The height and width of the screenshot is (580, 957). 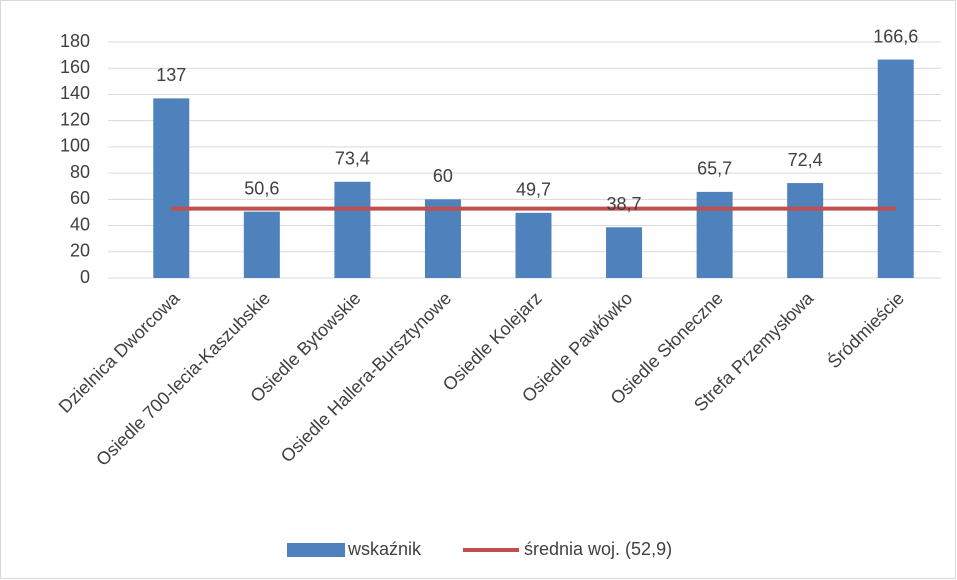 What do you see at coordinates (805, 160) in the screenshot?
I see `data-label: 72,4` at bounding box center [805, 160].